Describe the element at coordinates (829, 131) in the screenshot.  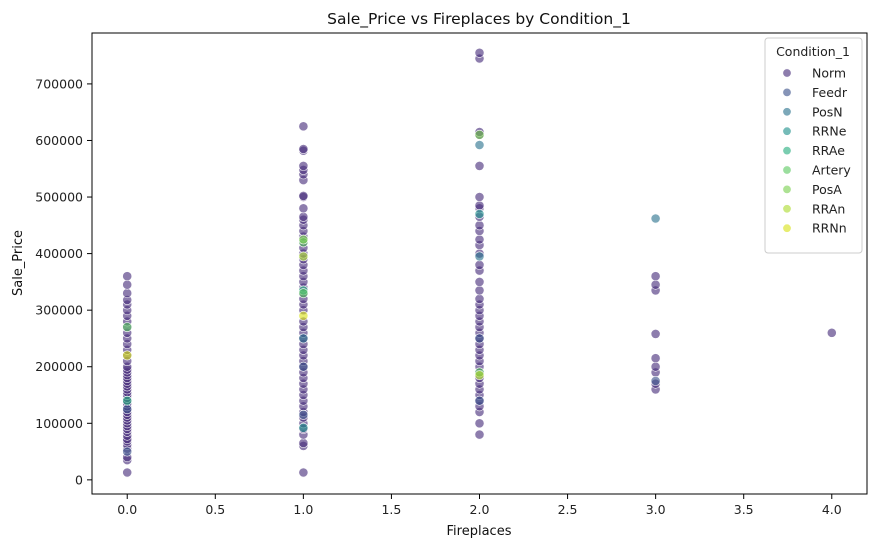
I see `legend-label-rrne: RRNe` at that location.